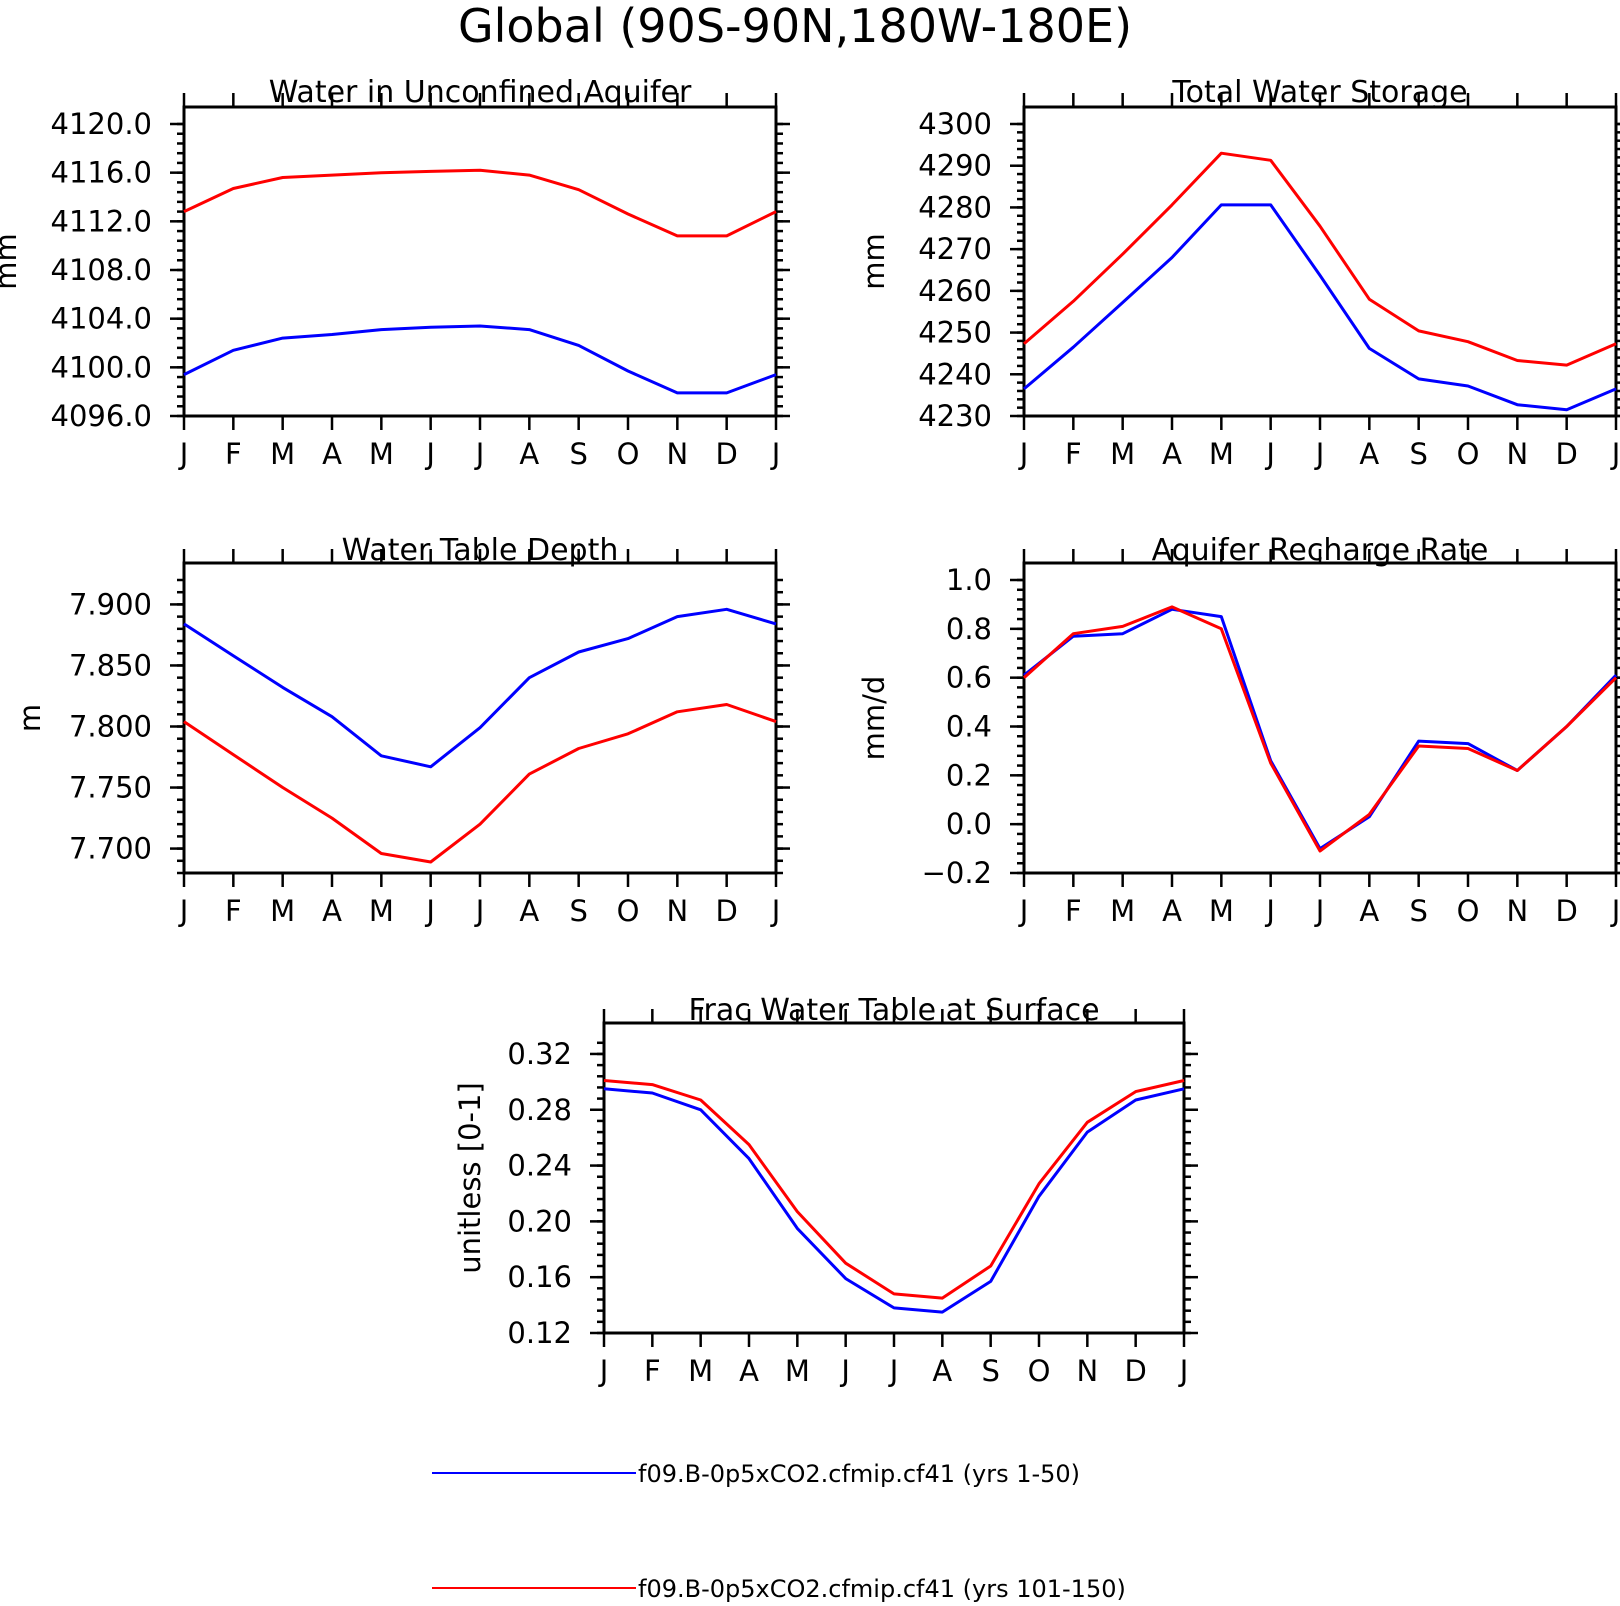 The height and width of the screenshot is (1606, 1620). I want to click on y-tick-label: 7.750, so click(110, 788).